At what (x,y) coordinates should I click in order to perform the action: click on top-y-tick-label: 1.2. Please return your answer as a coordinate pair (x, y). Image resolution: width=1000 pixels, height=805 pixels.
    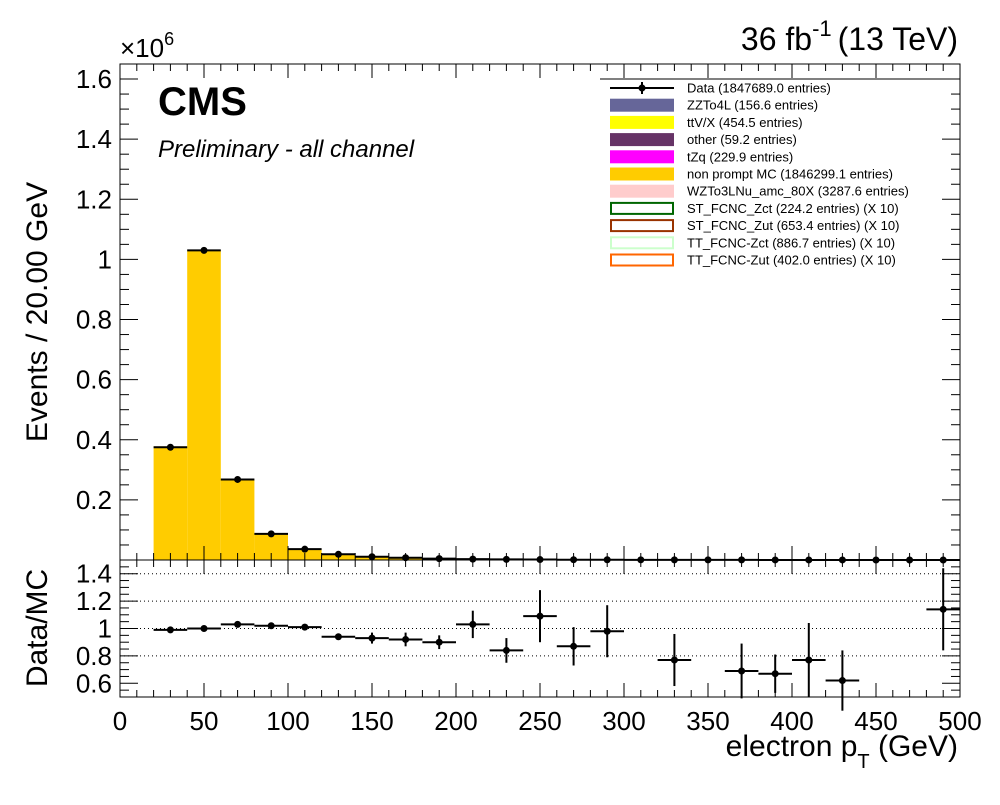
    Looking at the image, I should click on (94, 199).